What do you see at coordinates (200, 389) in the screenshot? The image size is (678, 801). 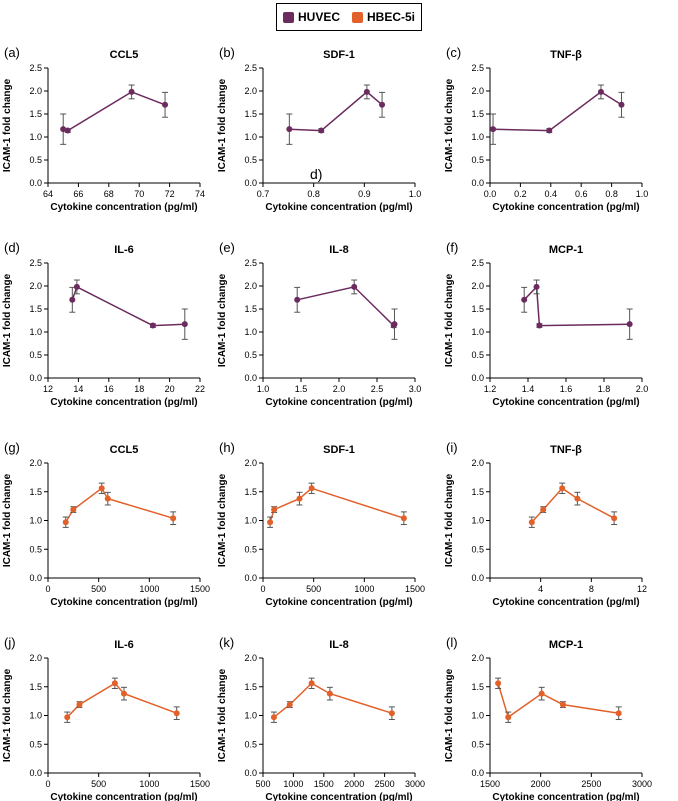 I see `x-tick-label: 22` at bounding box center [200, 389].